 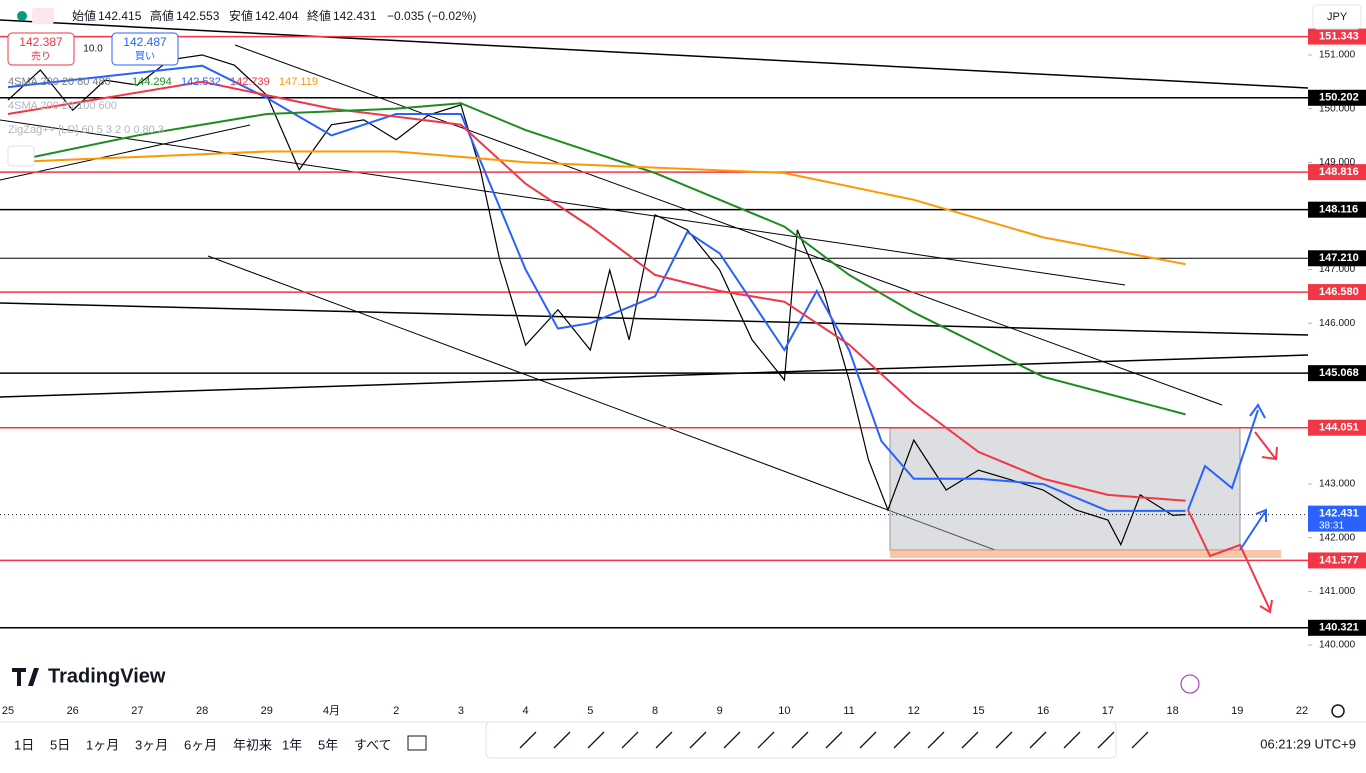 What do you see at coordinates (21, 156) in the screenshot?
I see `collapse-button` at bounding box center [21, 156].